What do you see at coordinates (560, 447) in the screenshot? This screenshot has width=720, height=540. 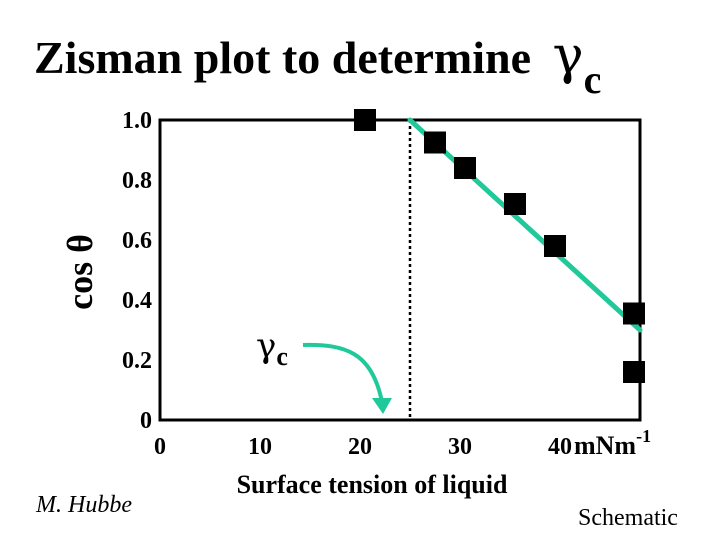 I see `x-tick-label: 40` at bounding box center [560, 447].